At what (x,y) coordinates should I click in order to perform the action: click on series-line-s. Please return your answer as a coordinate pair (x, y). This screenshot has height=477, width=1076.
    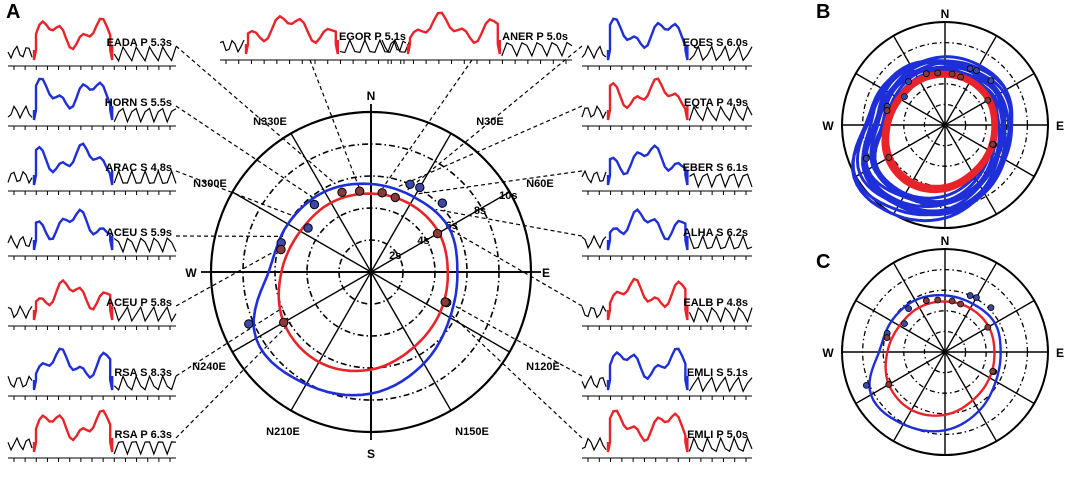
    Looking at the image, I should click on (355, 289).